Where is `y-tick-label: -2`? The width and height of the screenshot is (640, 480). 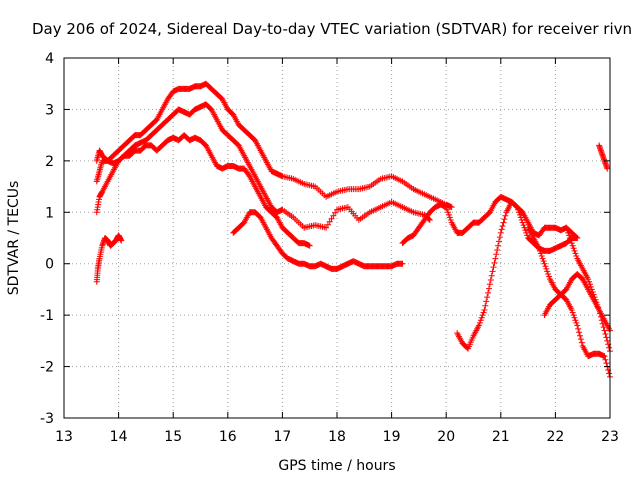
y-tick-label: -2 is located at coordinates (47, 368).